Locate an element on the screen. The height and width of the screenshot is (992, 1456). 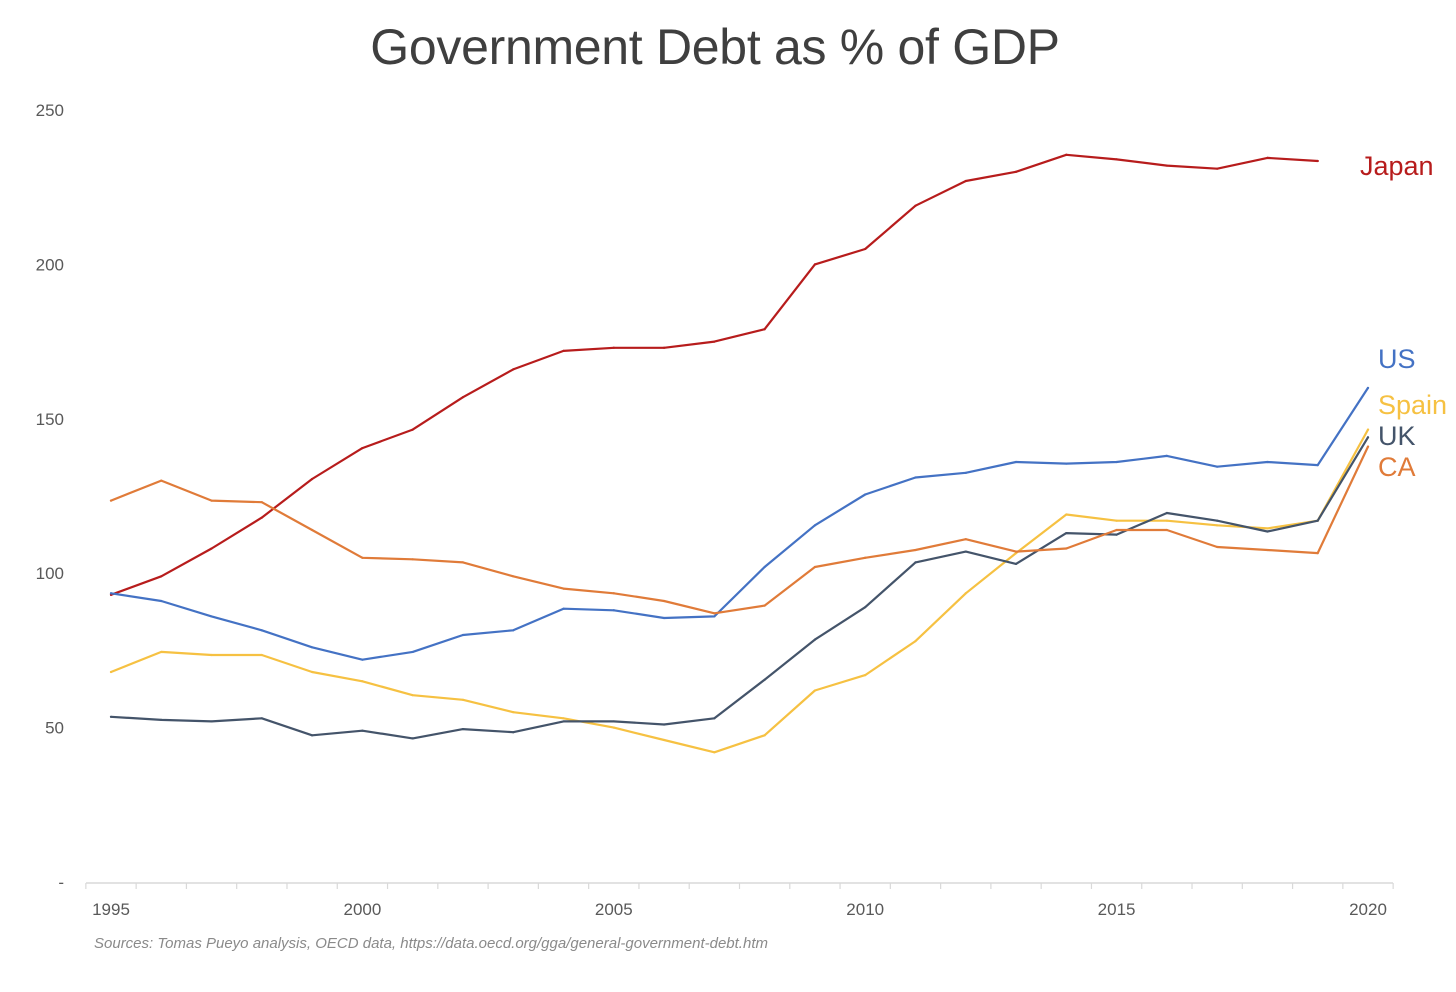
x-tick-label: 2020 is located at coordinates (1368, 909).